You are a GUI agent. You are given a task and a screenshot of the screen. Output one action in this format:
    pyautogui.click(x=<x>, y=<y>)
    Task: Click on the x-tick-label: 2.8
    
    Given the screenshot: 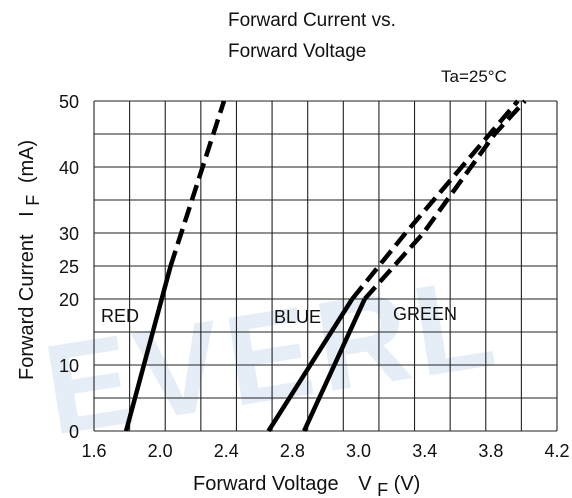 What is the action you would take?
    pyautogui.click(x=292, y=451)
    